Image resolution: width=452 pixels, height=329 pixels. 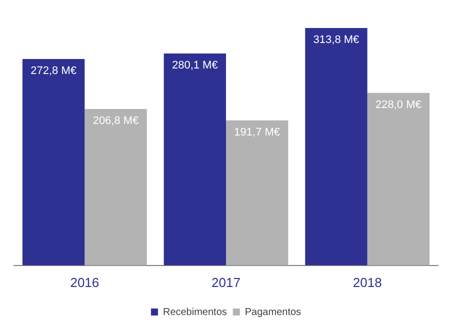 What do you see at coordinates (336, 40) in the screenshot?
I see `data-label: 313,8 M€` at bounding box center [336, 40].